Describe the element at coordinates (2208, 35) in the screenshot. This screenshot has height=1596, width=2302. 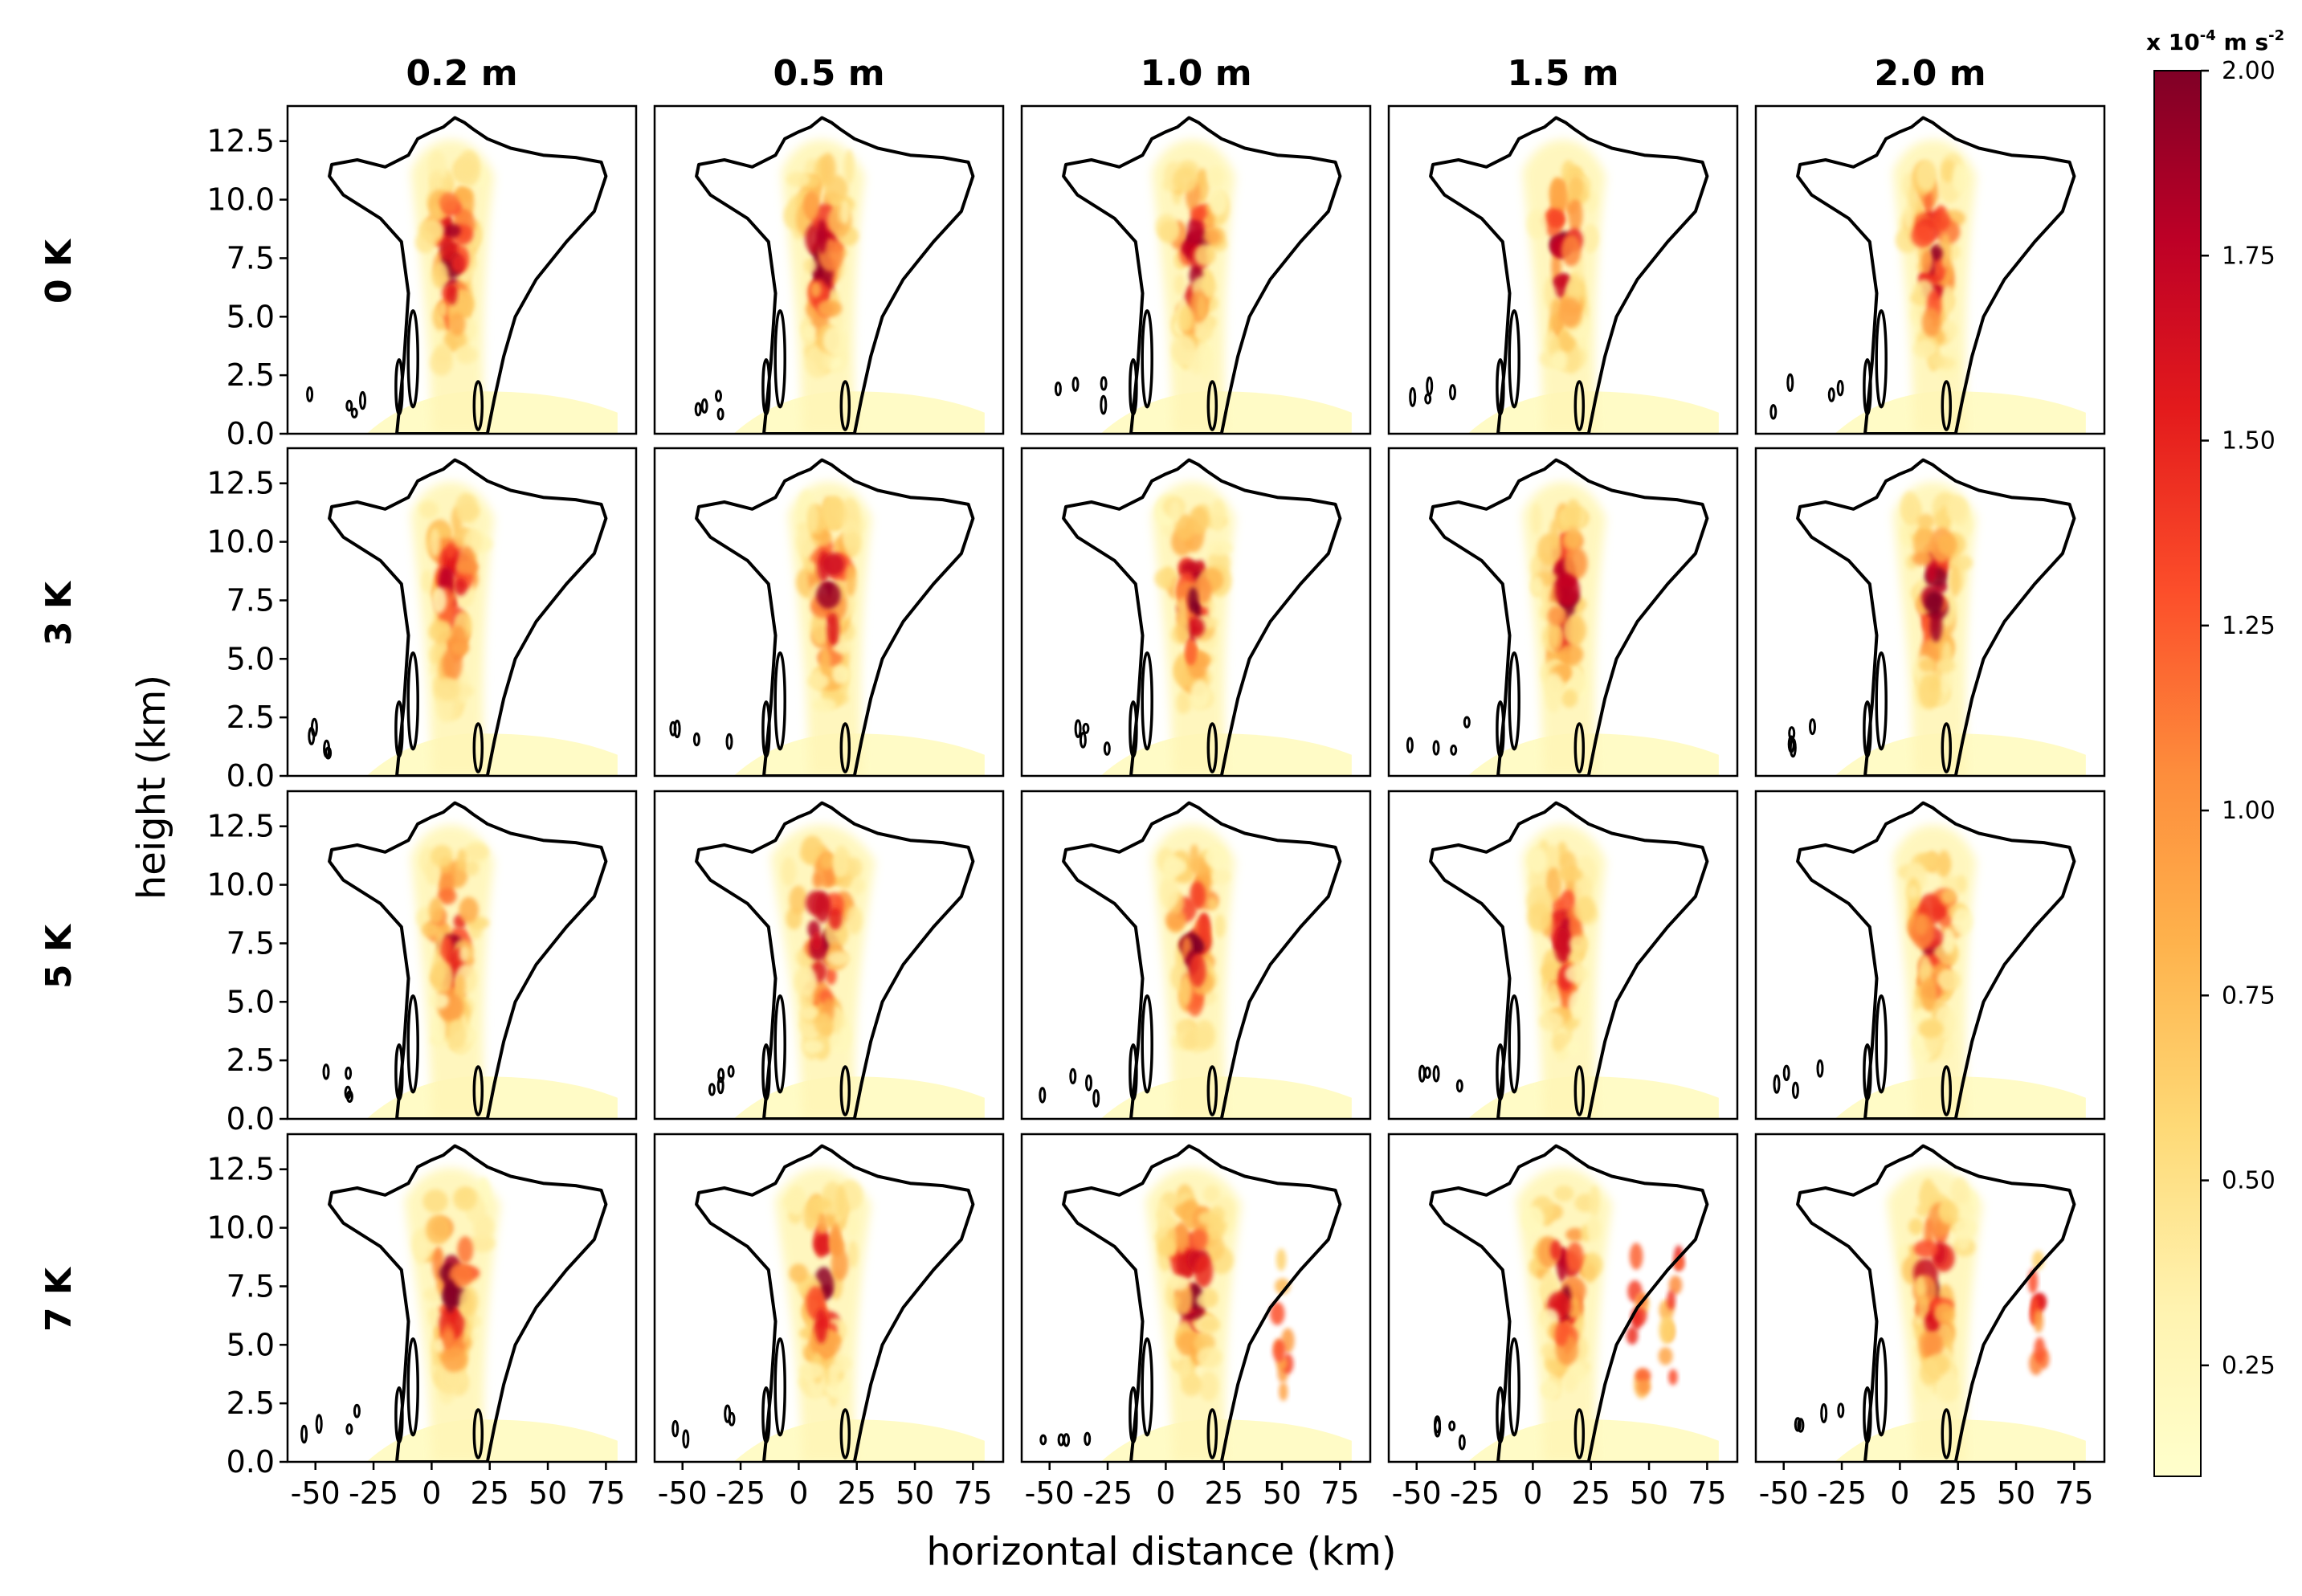
I see `colorbar-unit-exponent: -4` at that location.